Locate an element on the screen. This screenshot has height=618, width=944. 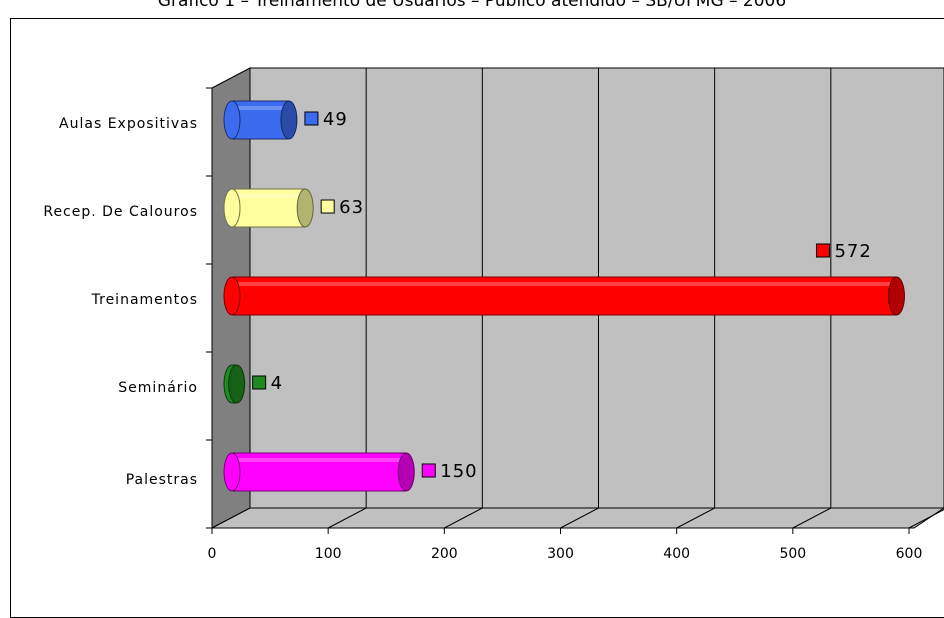
x-tick-label: 600 is located at coordinates (909, 554).